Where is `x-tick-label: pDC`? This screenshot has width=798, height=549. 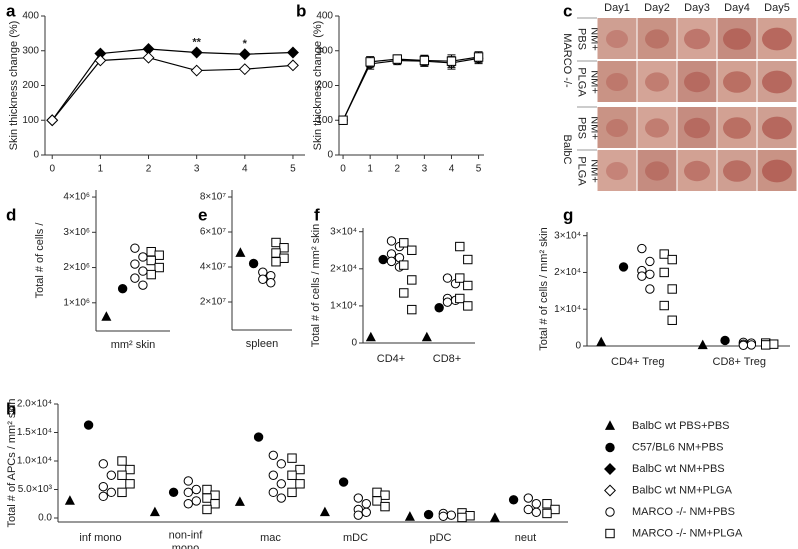
x-tick-label: pDC is located at coordinates (440, 538).